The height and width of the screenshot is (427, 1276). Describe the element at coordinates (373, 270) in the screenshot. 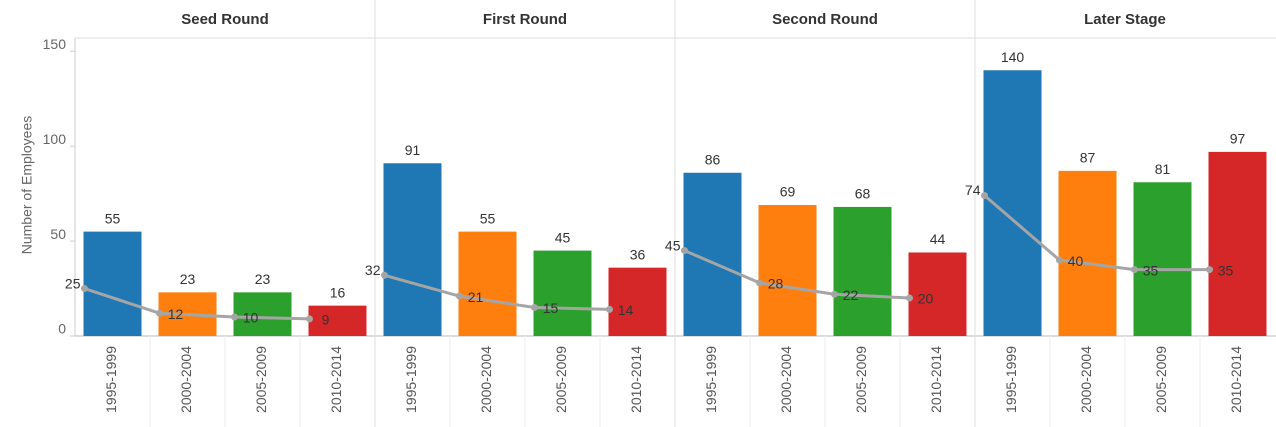

I see `line-value-label: 32` at that location.